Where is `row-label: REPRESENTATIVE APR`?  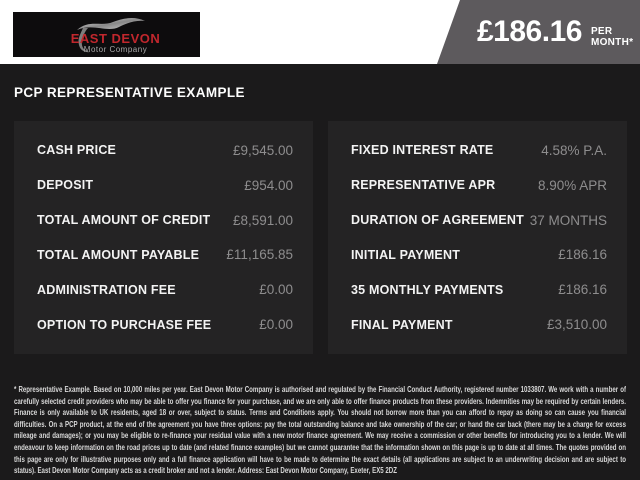
row-label: REPRESENTATIVE APR is located at coordinates (423, 185).